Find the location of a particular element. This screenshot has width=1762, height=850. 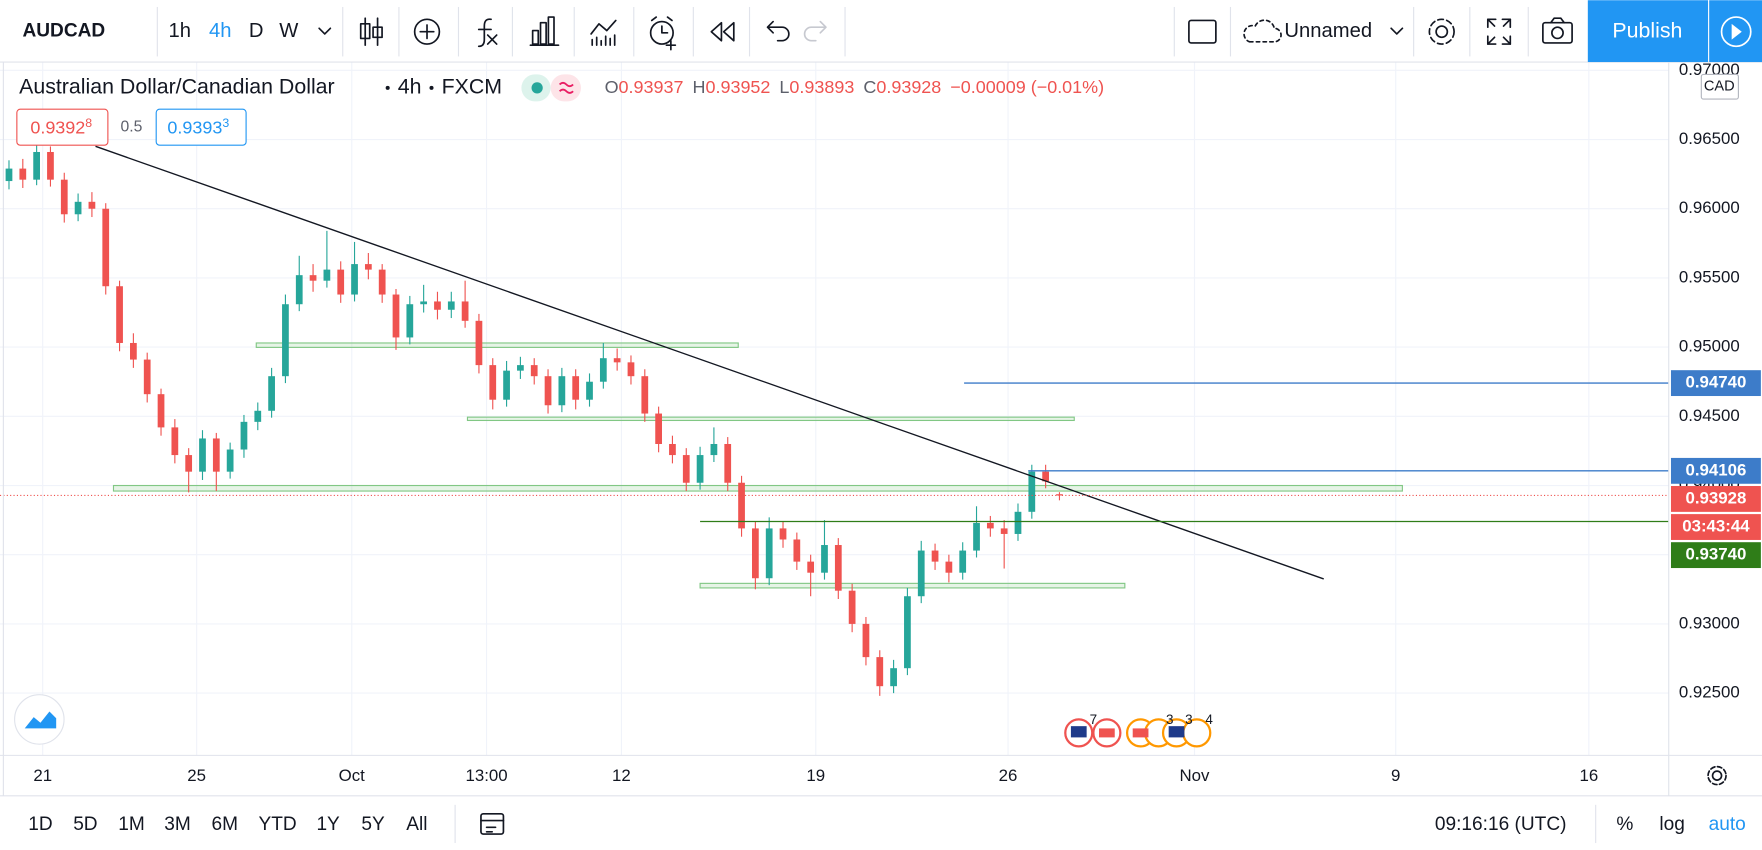

sell-price: 0.93928 is located at coordinates (61, 126).